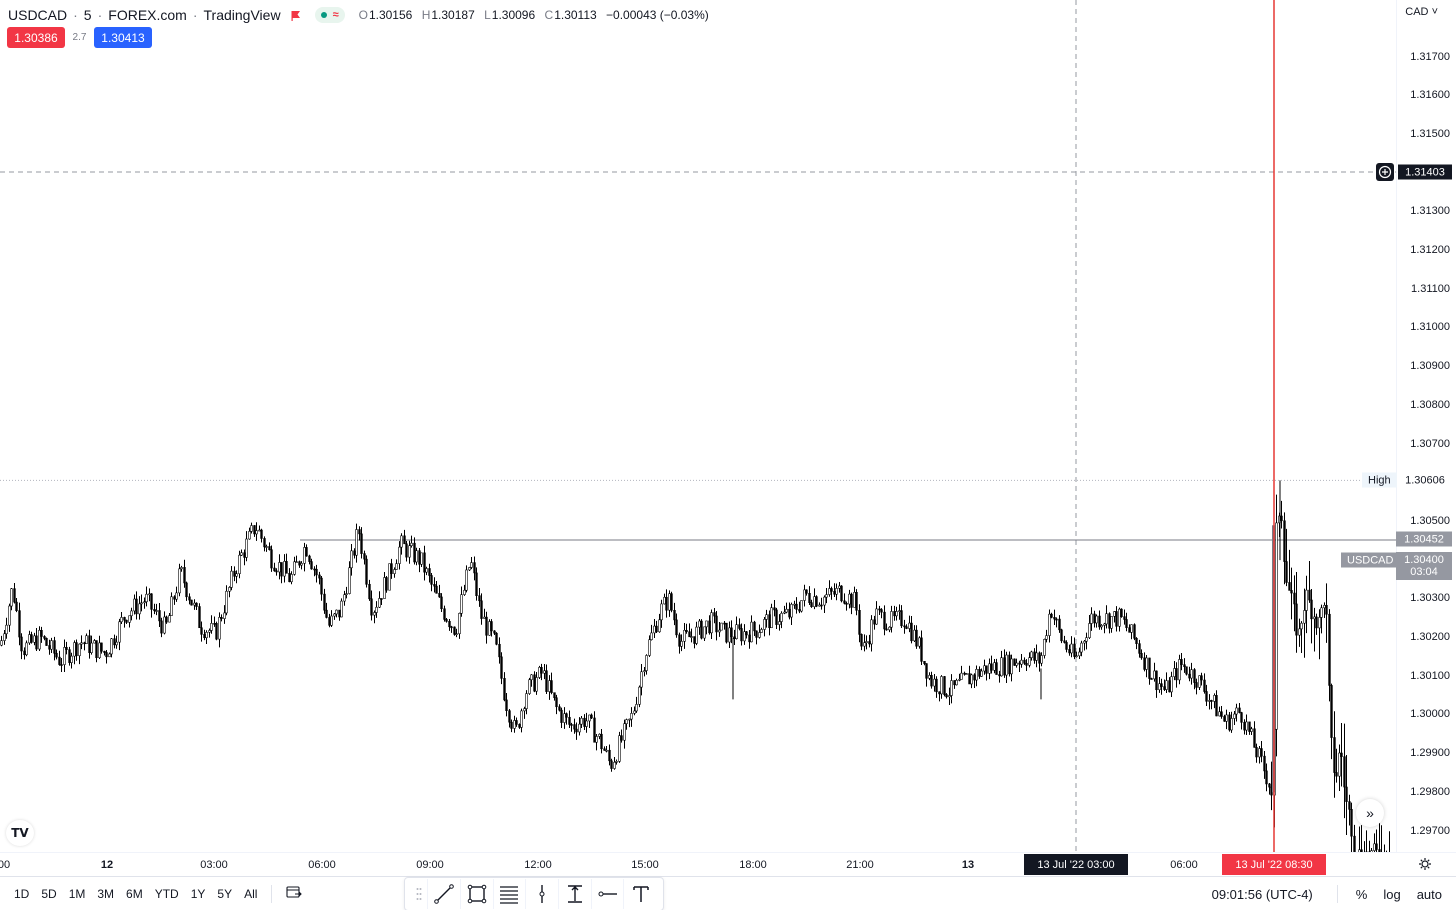 This screenshot has width=1456, height=910. What do you see at coordinates (608, 894) in the screenshot?
I see `horizontal-ray-tool` at bounding box center [608, 894].